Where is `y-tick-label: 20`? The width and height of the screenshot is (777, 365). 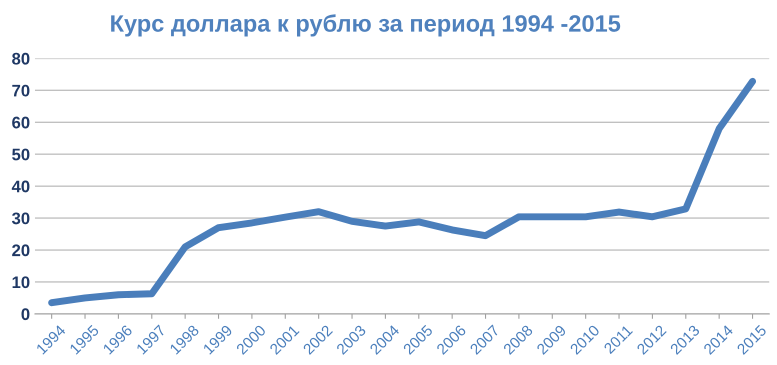 y-tick-label: 20 is located at coordinates (21, 250).